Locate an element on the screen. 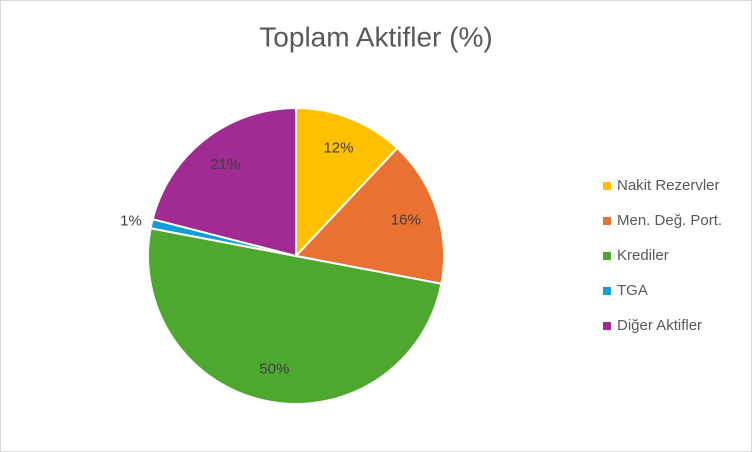 The image size is (752, 452). legend-label: Men. Değ. Port. is located at coordinates (669, 220).